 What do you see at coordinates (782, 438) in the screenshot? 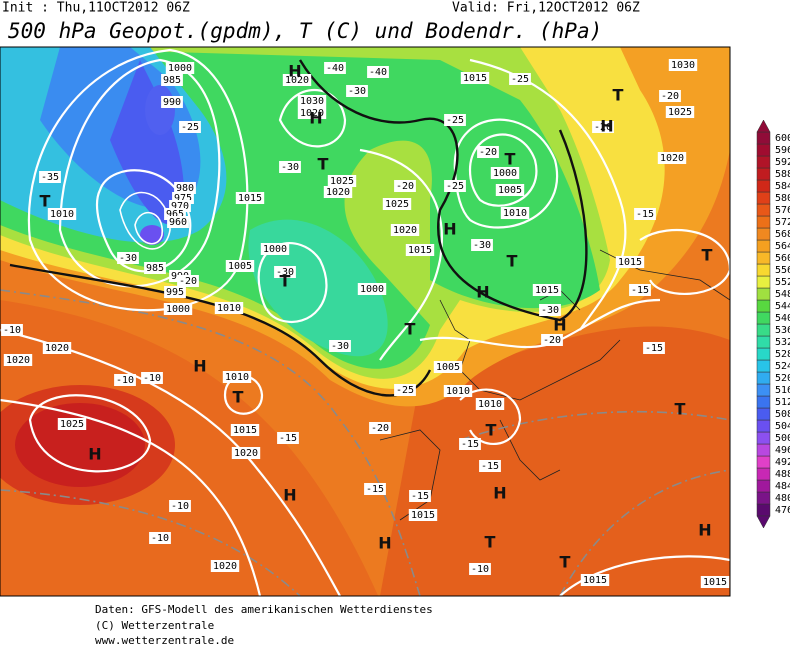
I see `colorbar-label: 500` at bounding box center [782, 438].